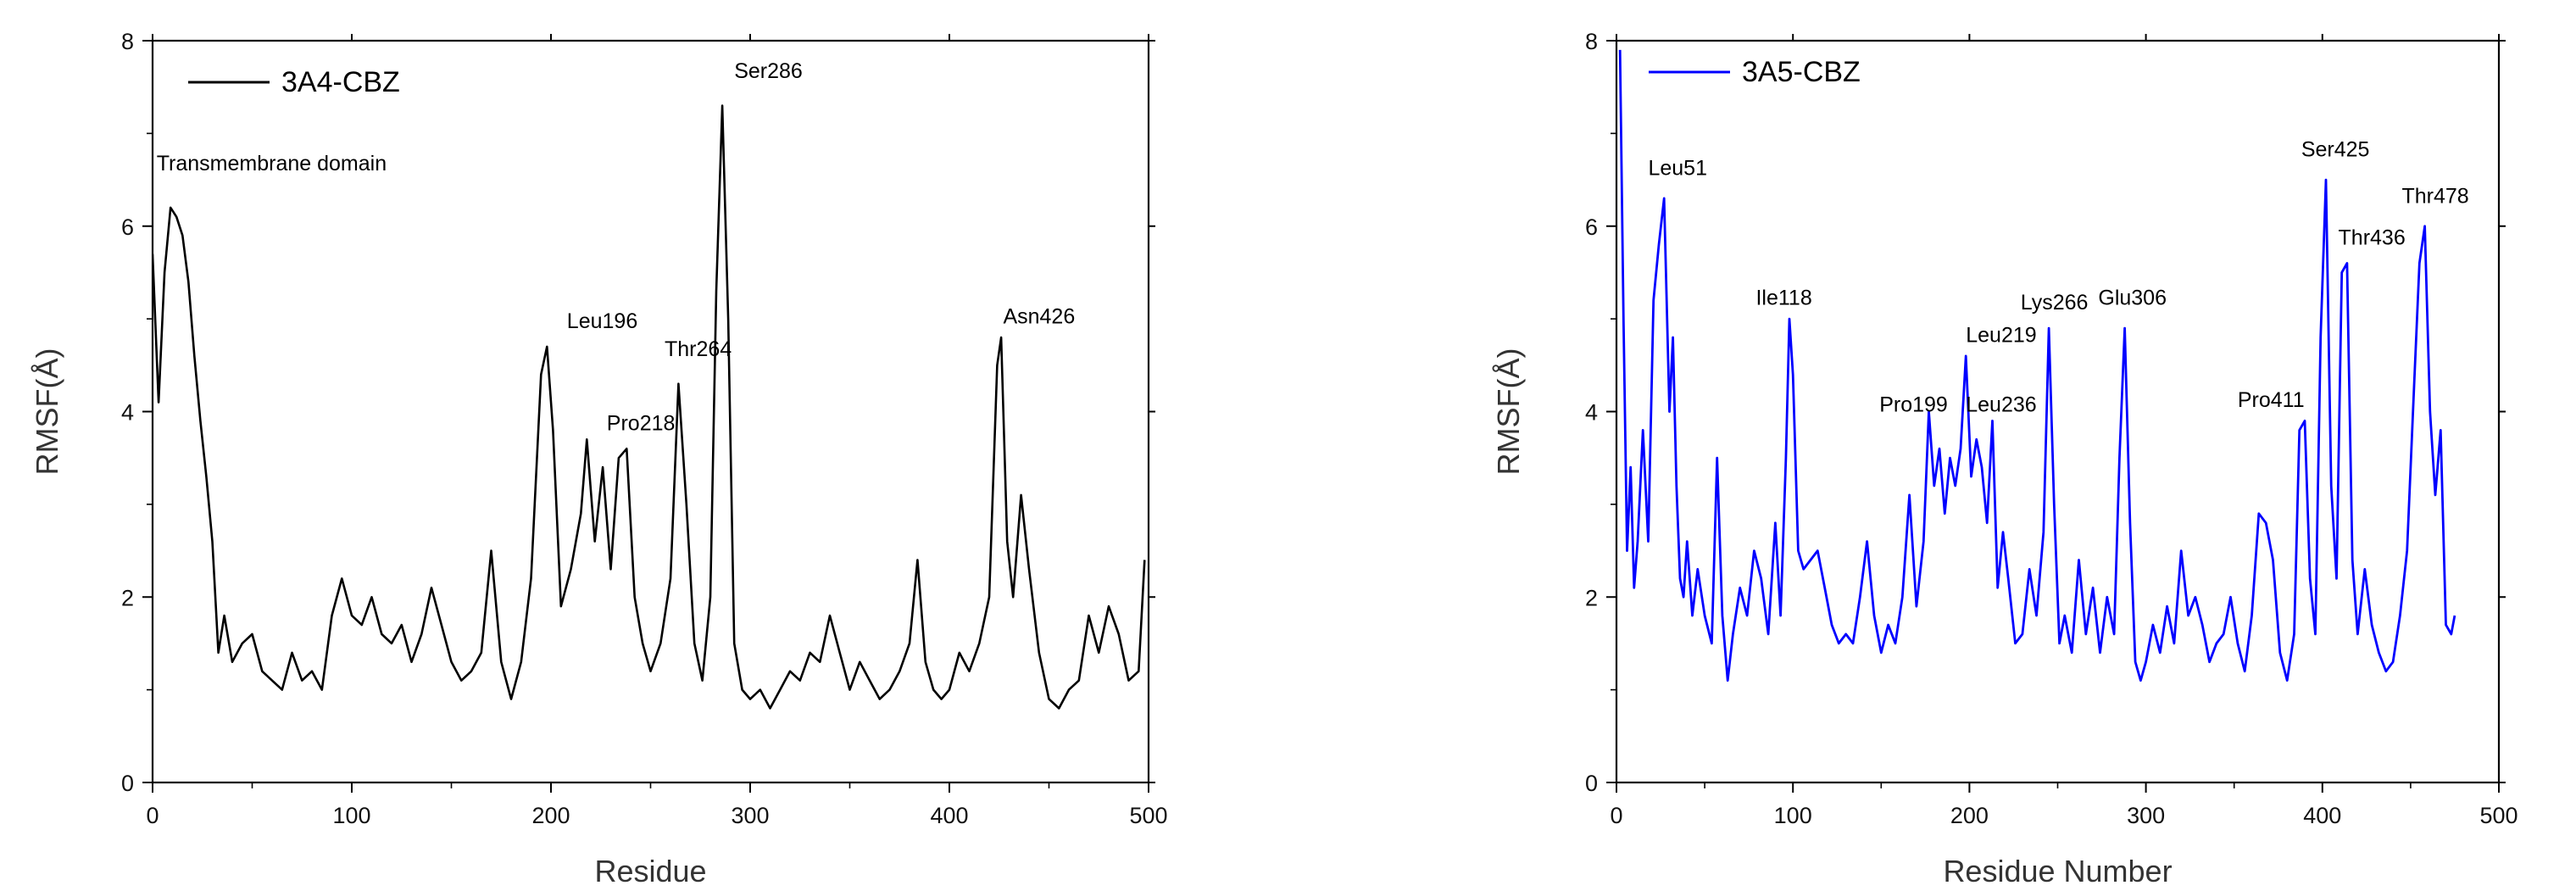 The height and width of the screenshot is (891, 2576). Describe the element at coordinates (1913, 405) in the screenshot. I see `peak-annotation: Pro199` at that location.